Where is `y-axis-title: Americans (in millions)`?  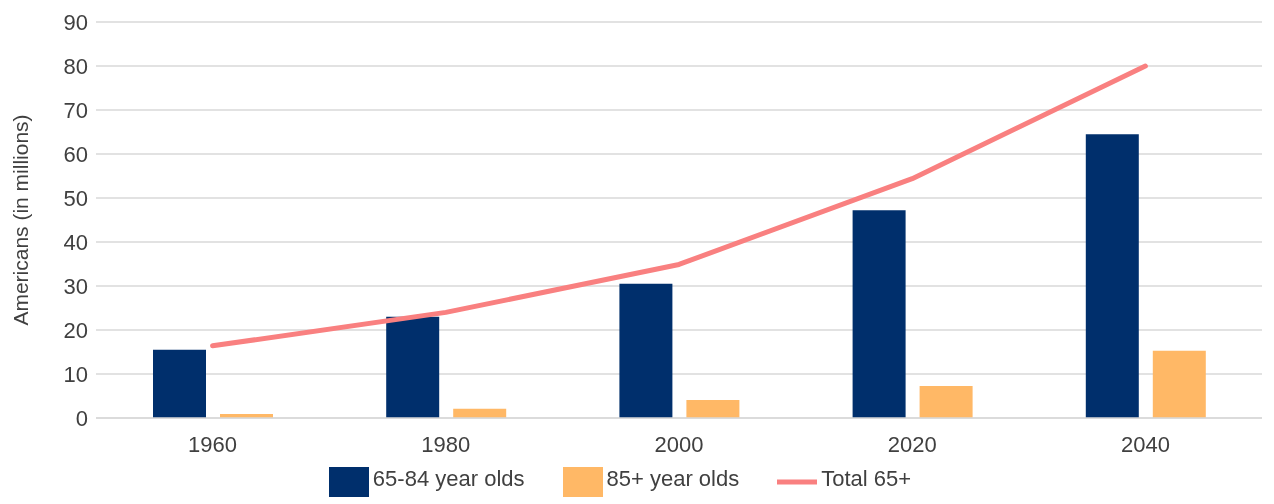
y-axis-title: Americans (in millions) is located at coordinates (21, 220).